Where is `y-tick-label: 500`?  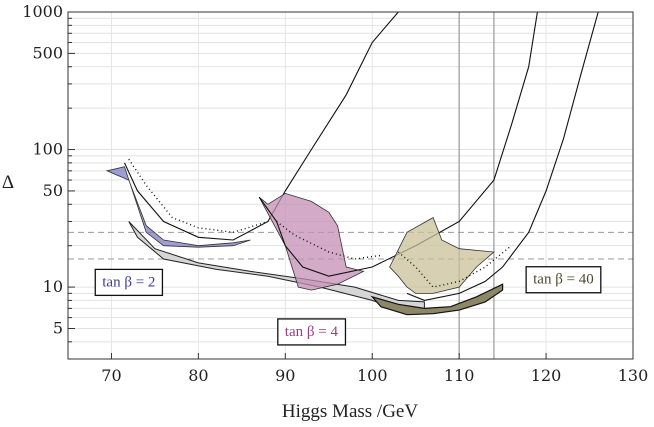
y-tick-label: 500 is located at coordinates (47, 52).